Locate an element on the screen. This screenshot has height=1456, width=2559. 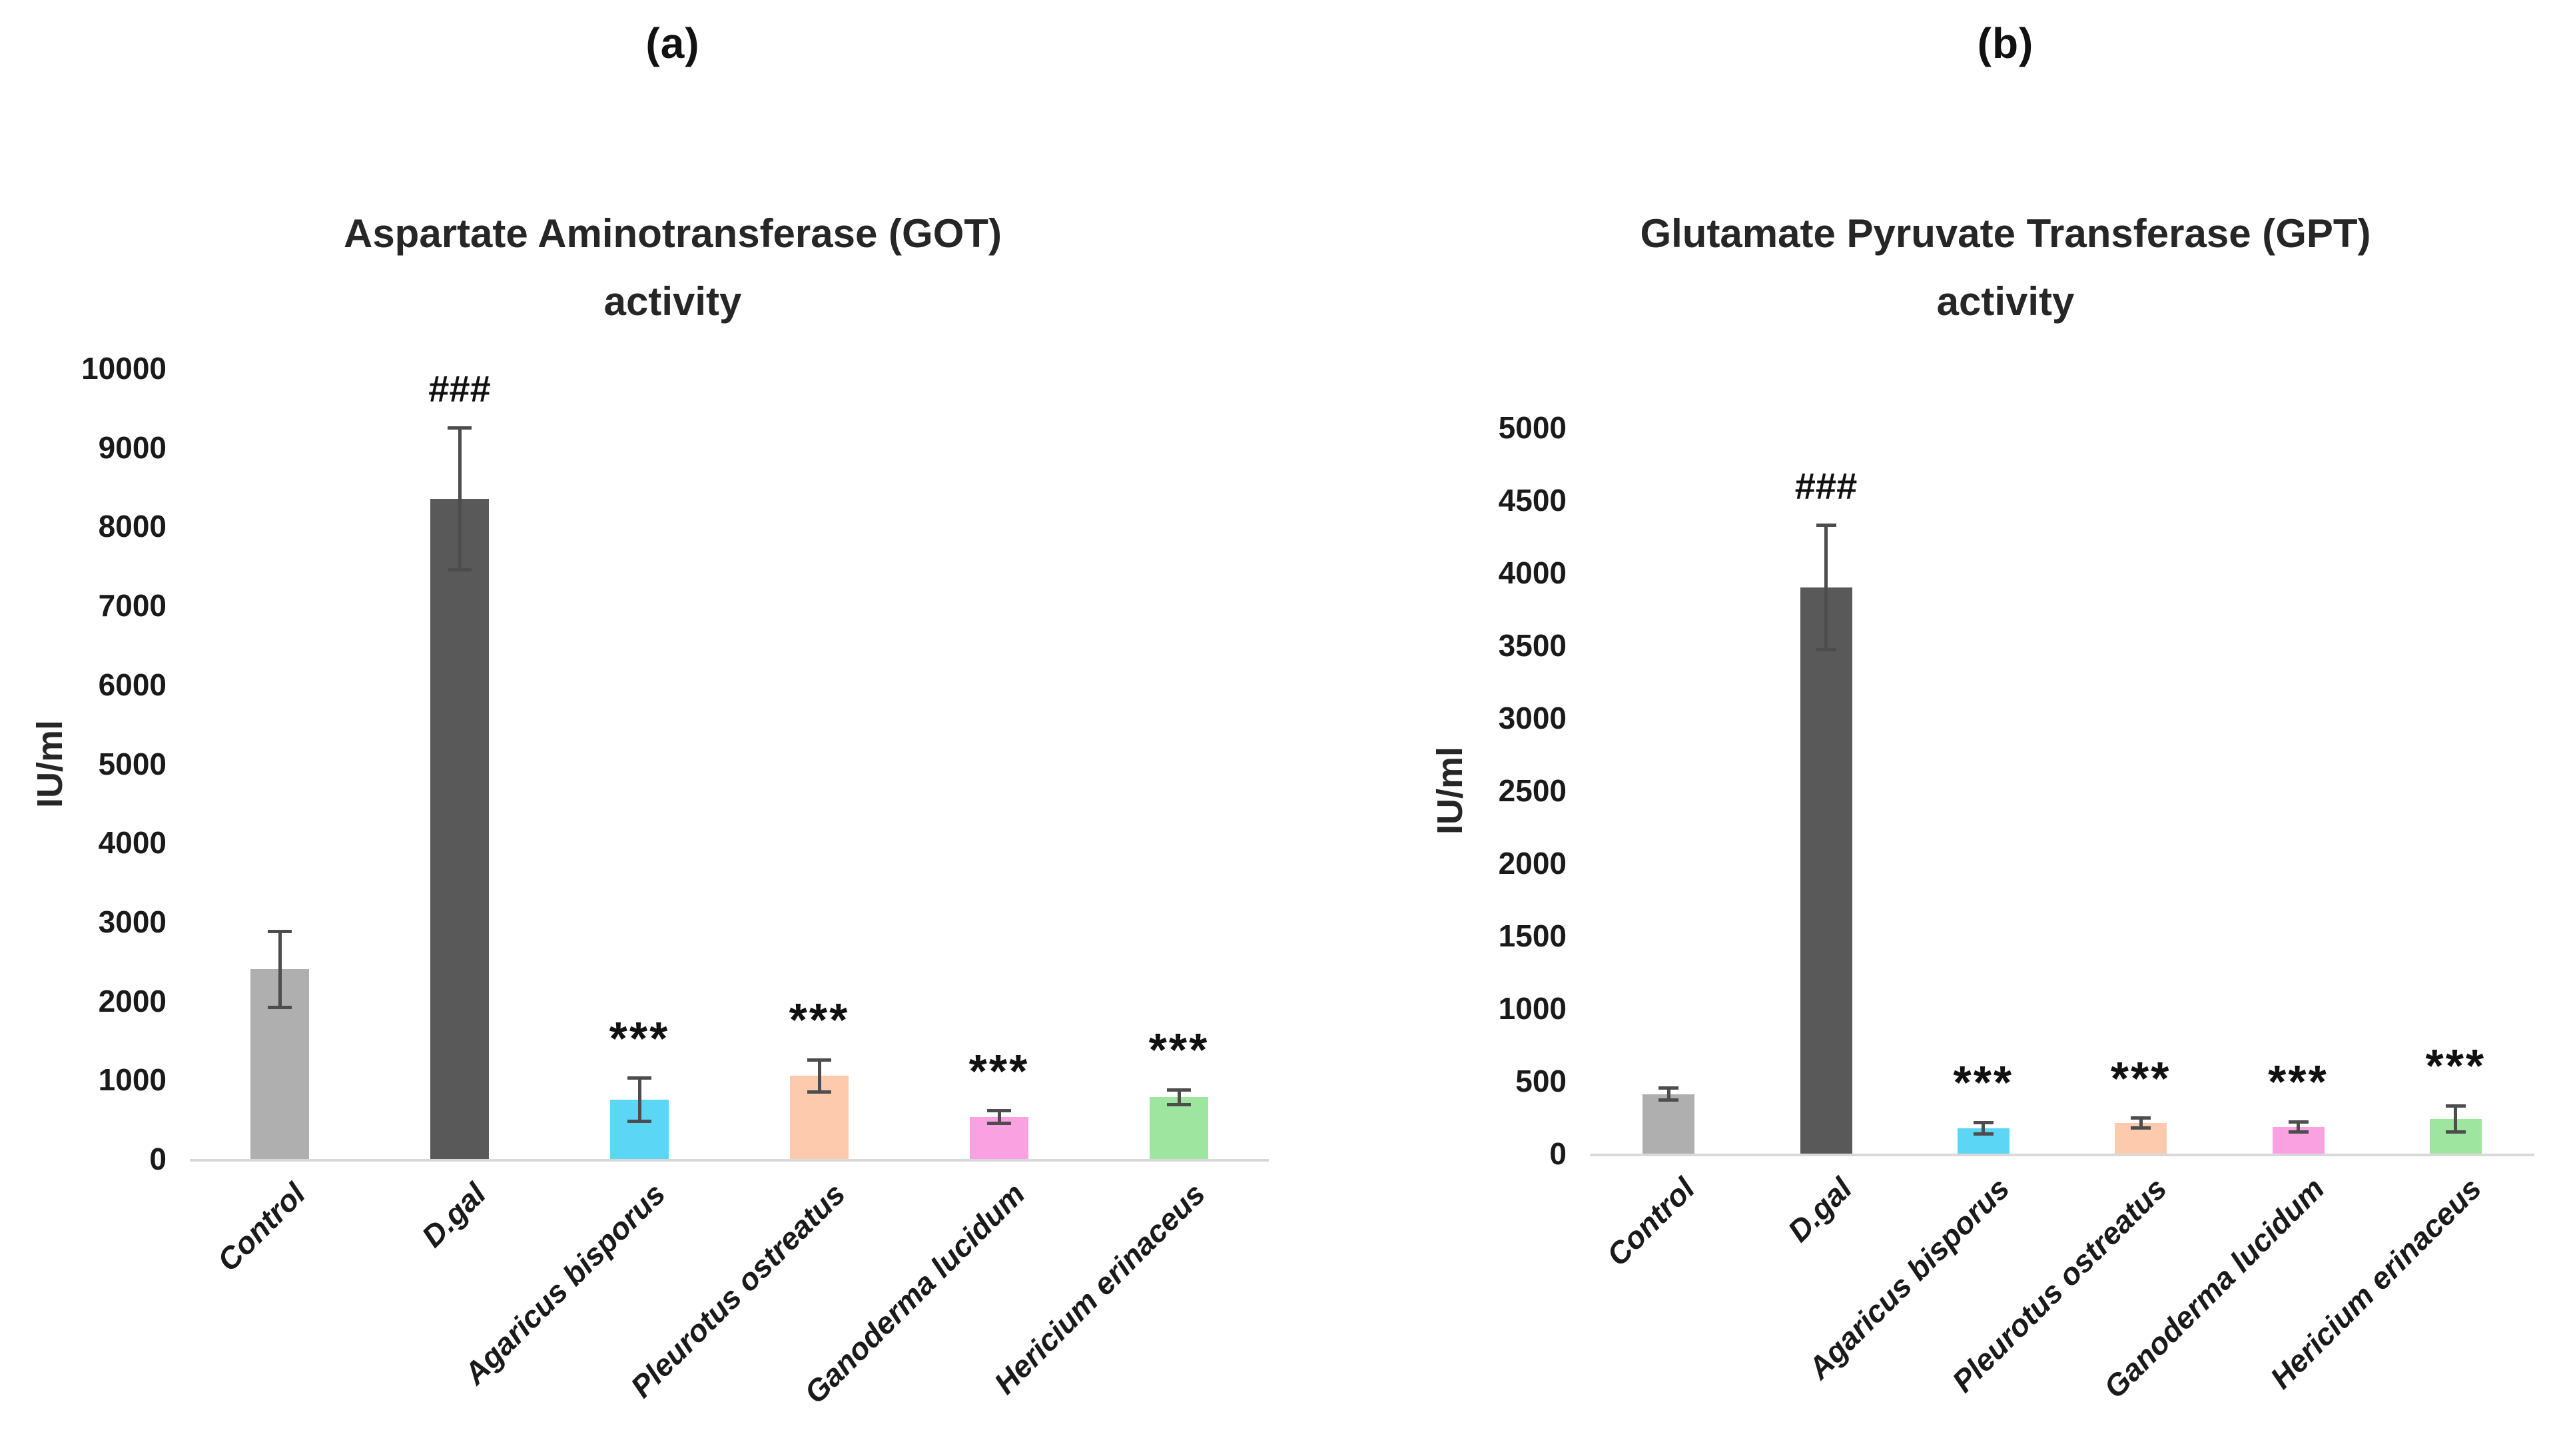
bar-hericium-erinaceus is located at coordinates (1179, 1128).